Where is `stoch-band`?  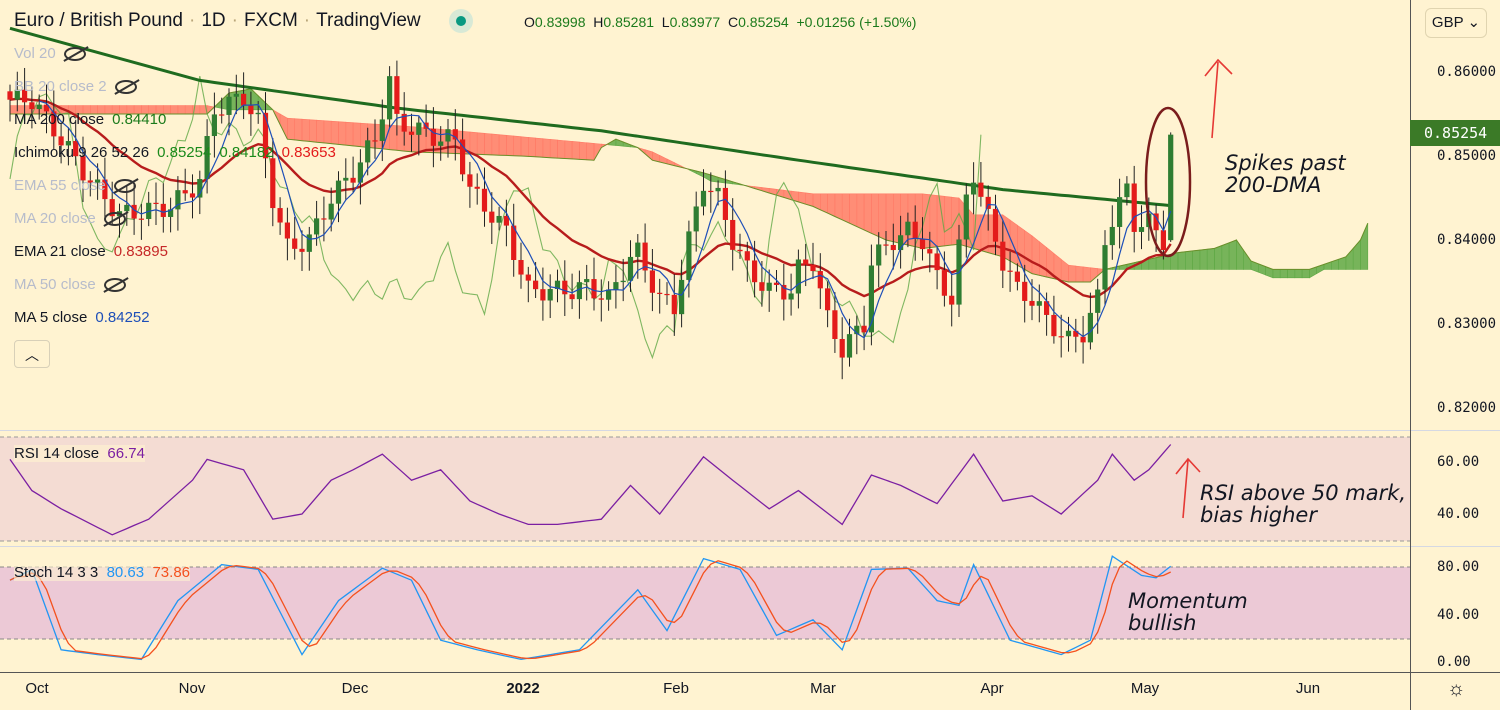
stoch-band is located at coordinates (705, 603).